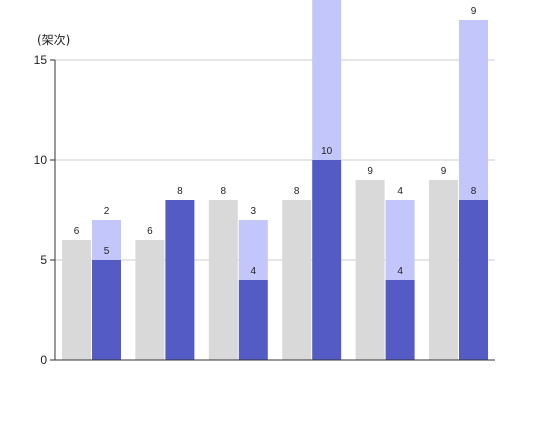 Image resolution: width=550 pixels, height=425 pixels. Describe the element at coordinates (254, 271) in the screenshot. I see `data-label-blue-2: 4` at that location.